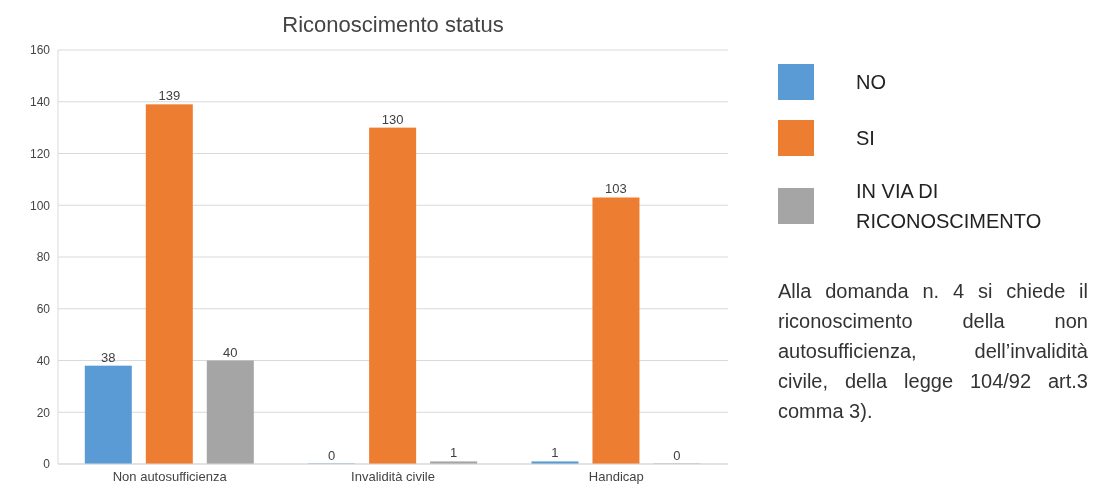 Image resolution: width=1100 pixels, height=498 pixels. Describe the element at coordinates (871, 82) in the screenshot. I see `legend-label: NO` at that location.